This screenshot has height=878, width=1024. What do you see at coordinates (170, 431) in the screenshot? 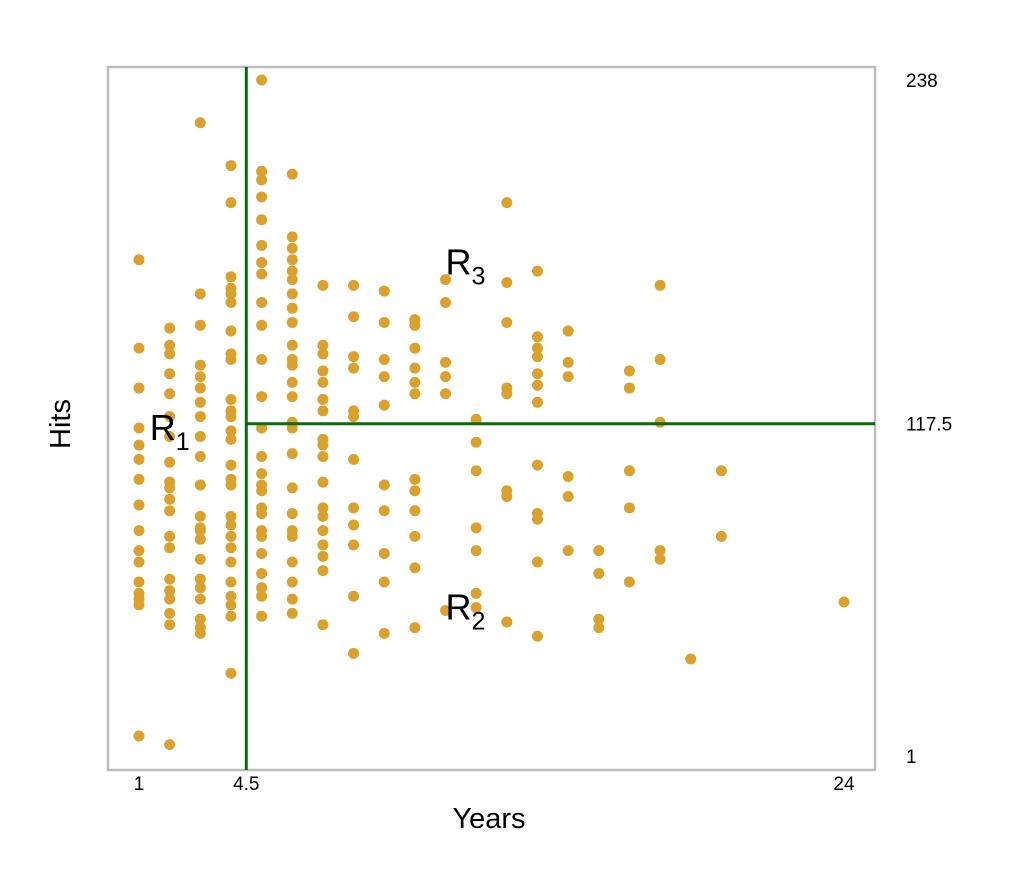
I see `region-label: R1` at bounding box center [170, 431].